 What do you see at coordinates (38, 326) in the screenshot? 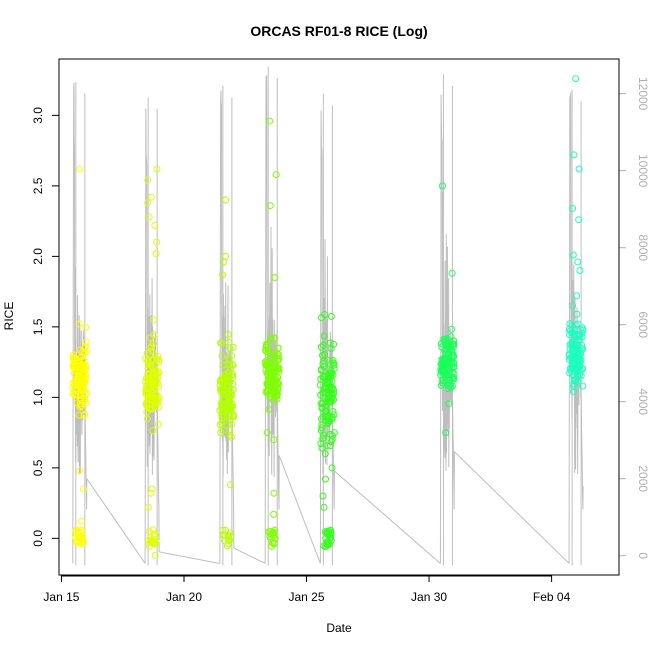
I see `y-tick-label: 1.5` at bounding box center [38, 326].